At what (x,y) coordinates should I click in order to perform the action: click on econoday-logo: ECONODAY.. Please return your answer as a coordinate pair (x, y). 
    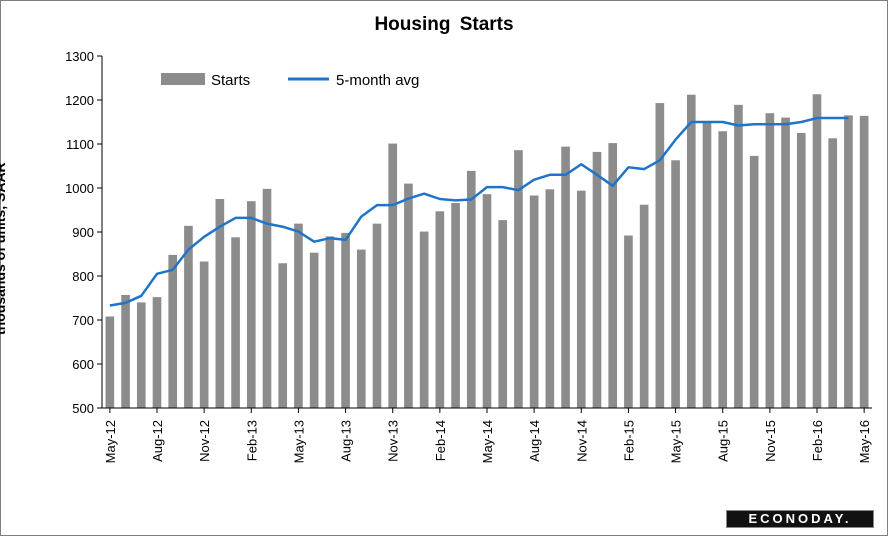
    Looking at the image, I should click on (800, 519).